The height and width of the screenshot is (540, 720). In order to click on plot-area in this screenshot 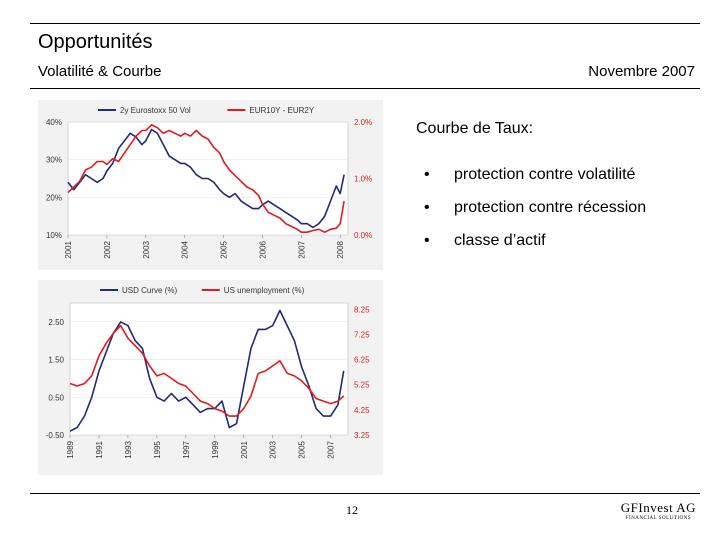, I will do `click(209, 369)`.